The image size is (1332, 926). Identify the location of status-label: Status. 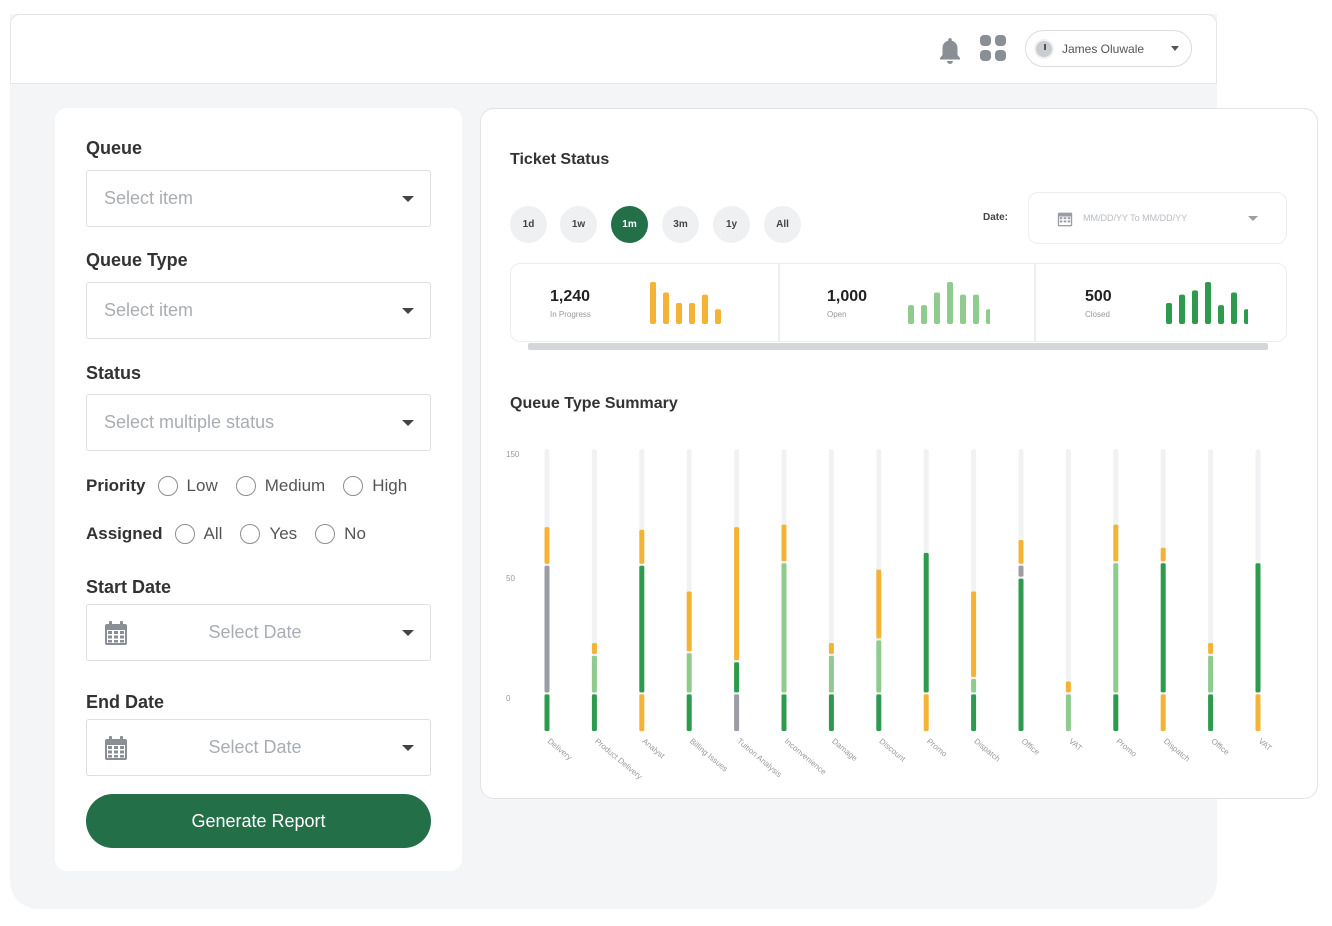
(114, 373).